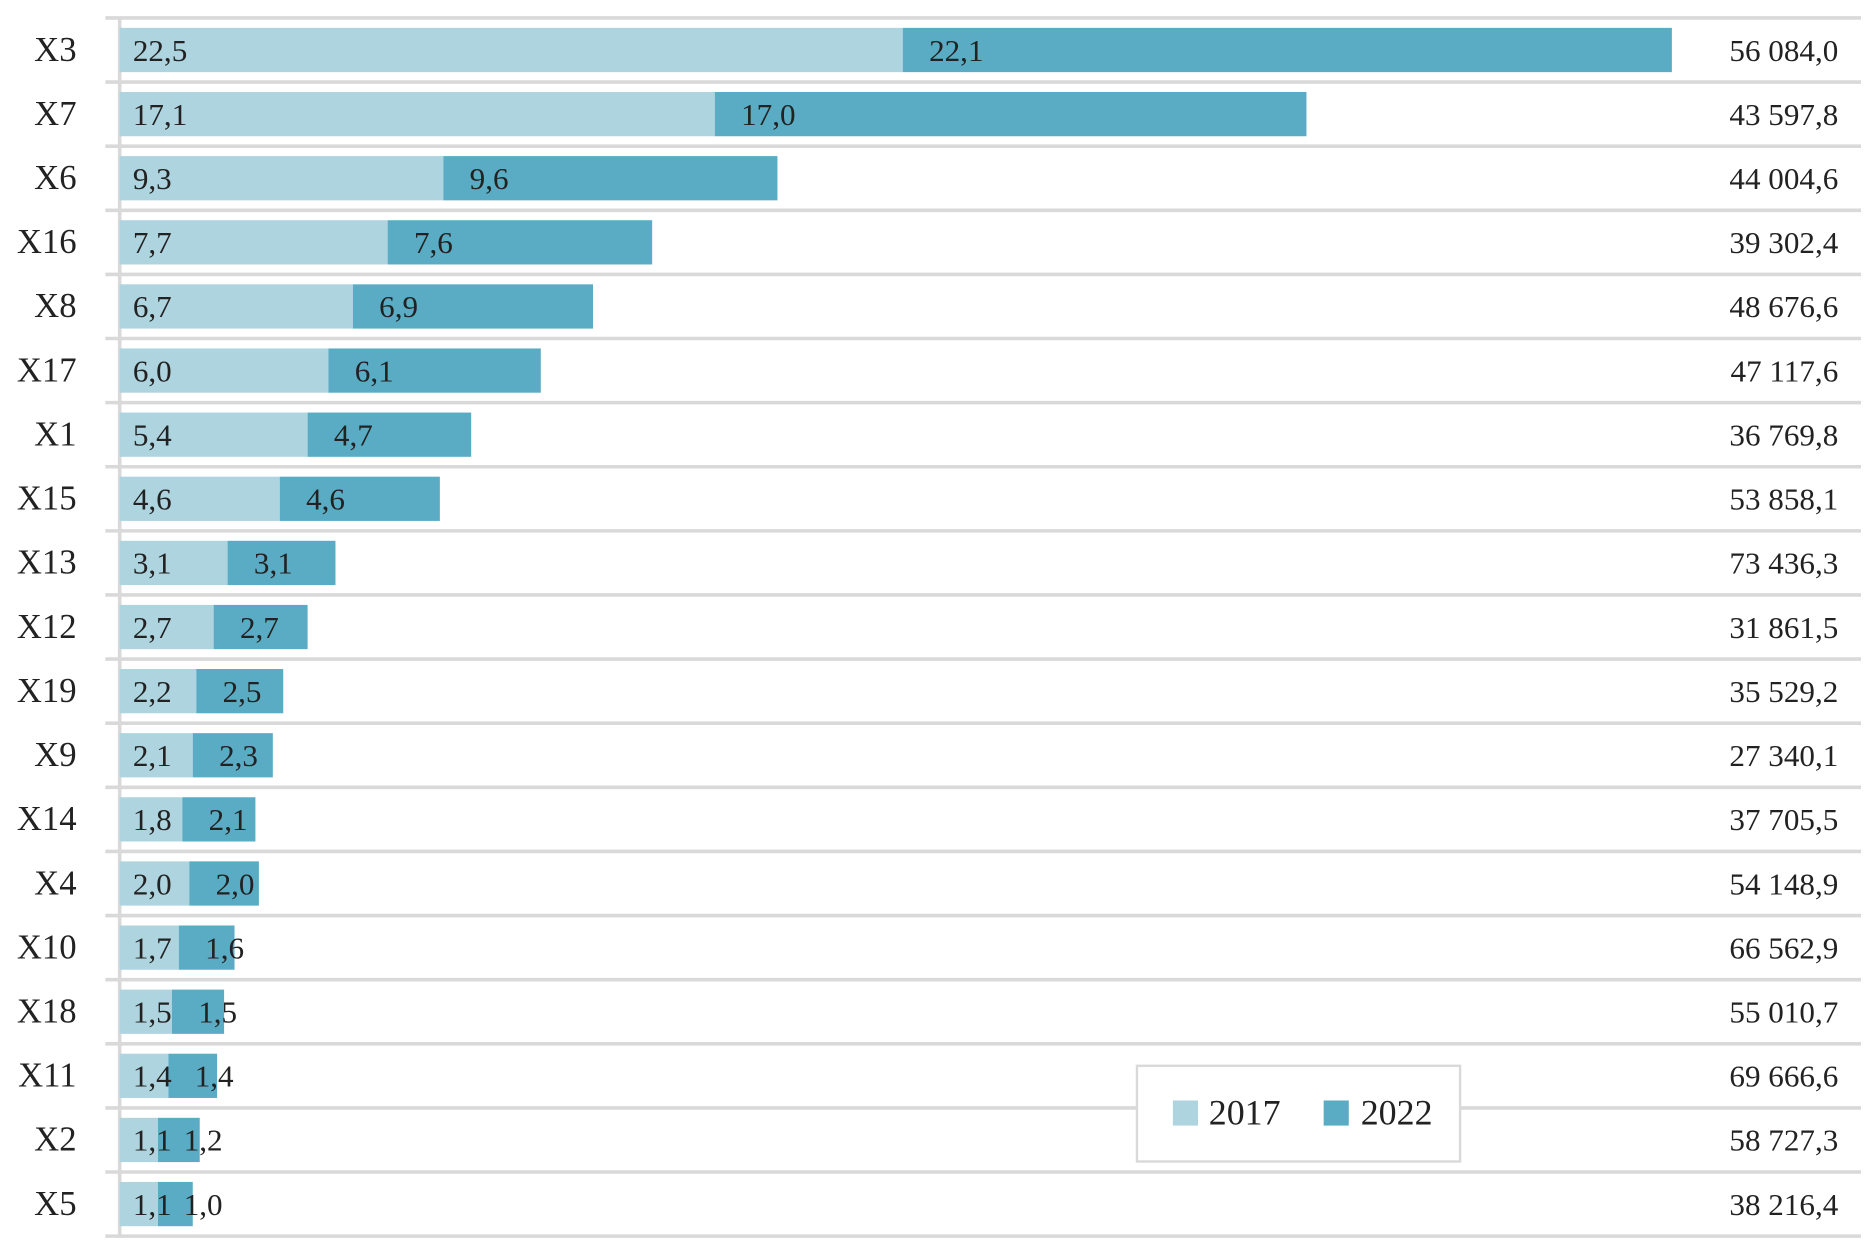 The height and width of the screenshot is (1250, 1867). Describe the element at coordinates (152, 755) in the screenshot. I see `data-label-2017: 2,1` at that location.